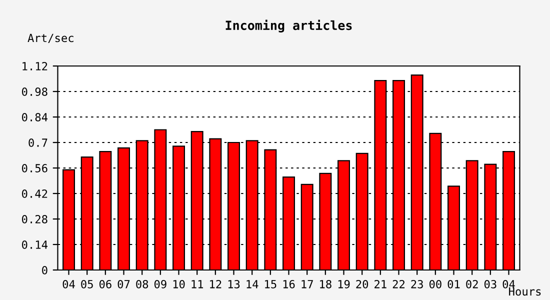  Describe the element at coordinates (398, 284) in the screenshot. I see `x-tick-label: 22` at that location.